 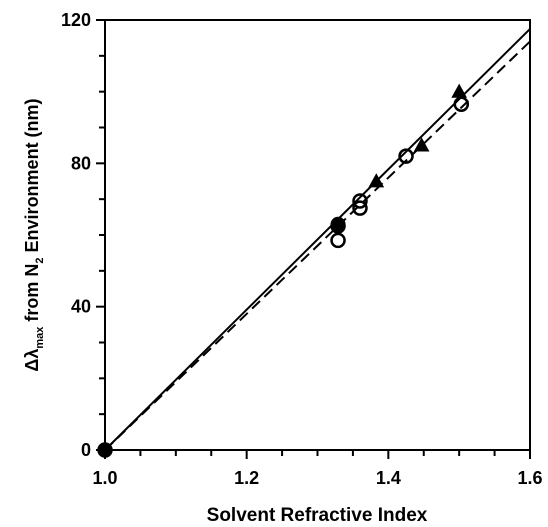 I want to click on x-tick-label: 1.6, so click(x=529, y=478).